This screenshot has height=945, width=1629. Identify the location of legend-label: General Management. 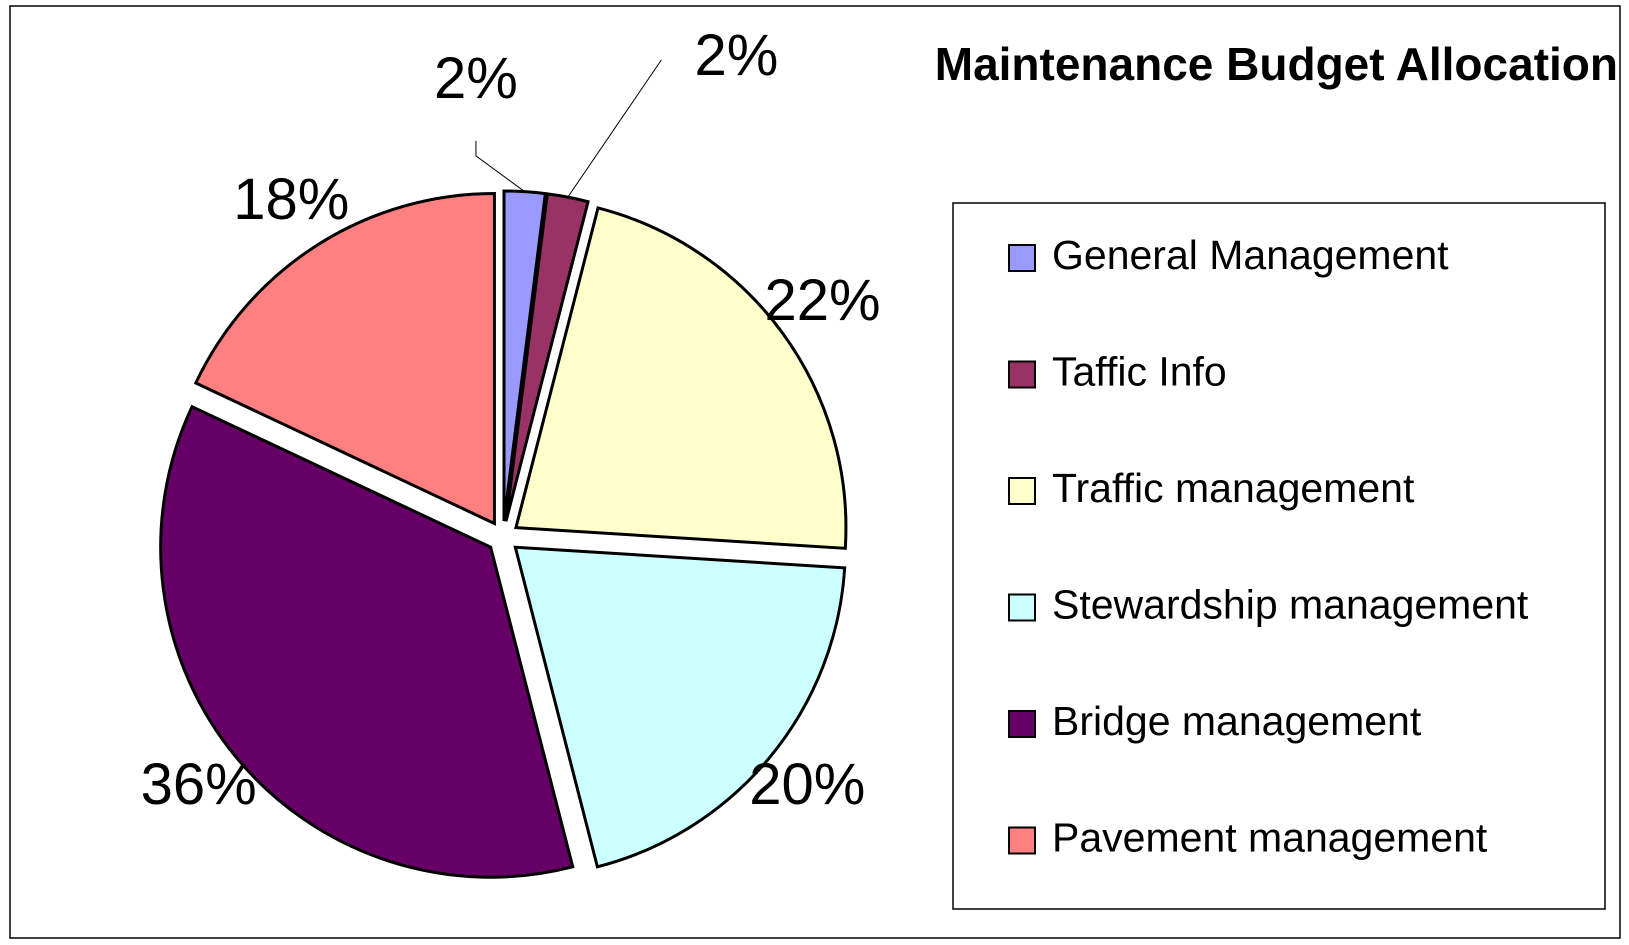
(1250, 255).